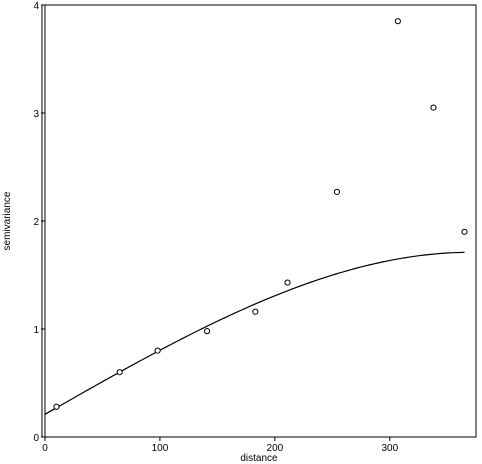  I want to click on x-axis-title: distance, so click(259, 458).